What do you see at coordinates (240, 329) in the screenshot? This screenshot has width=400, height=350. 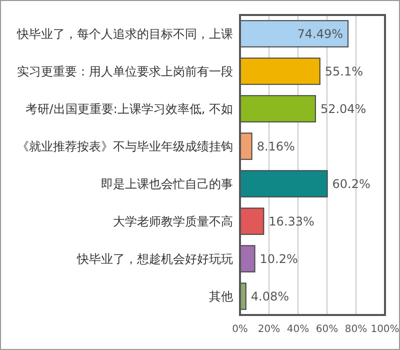 I see `x-tick-label: 0%` at bounding box center [240, 329].